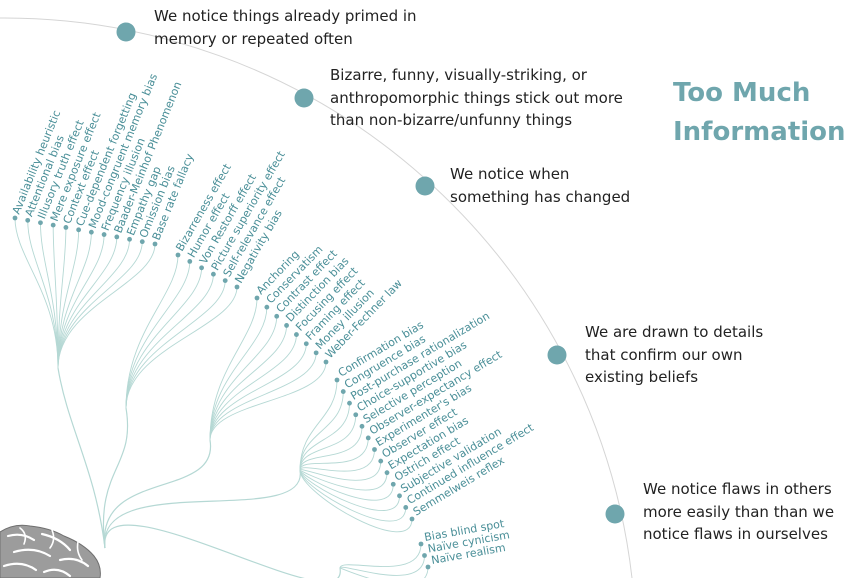  What do you see at coordinates (737, 489) in the screenshot?
I see `category-text-line: We notice flaws in others` at bounding box center [737, 489].